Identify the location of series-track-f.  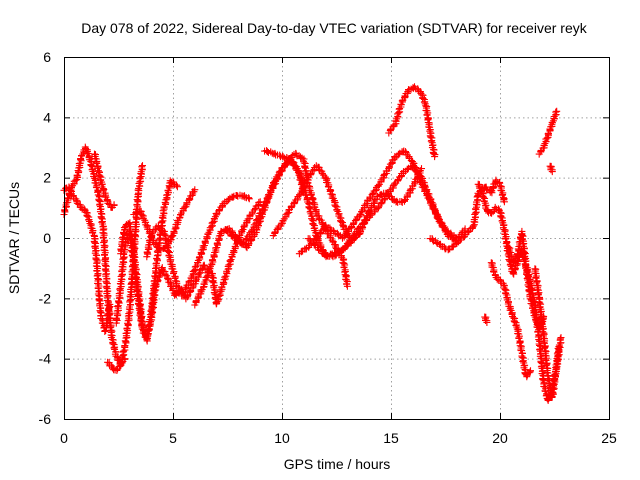
(151, 280).